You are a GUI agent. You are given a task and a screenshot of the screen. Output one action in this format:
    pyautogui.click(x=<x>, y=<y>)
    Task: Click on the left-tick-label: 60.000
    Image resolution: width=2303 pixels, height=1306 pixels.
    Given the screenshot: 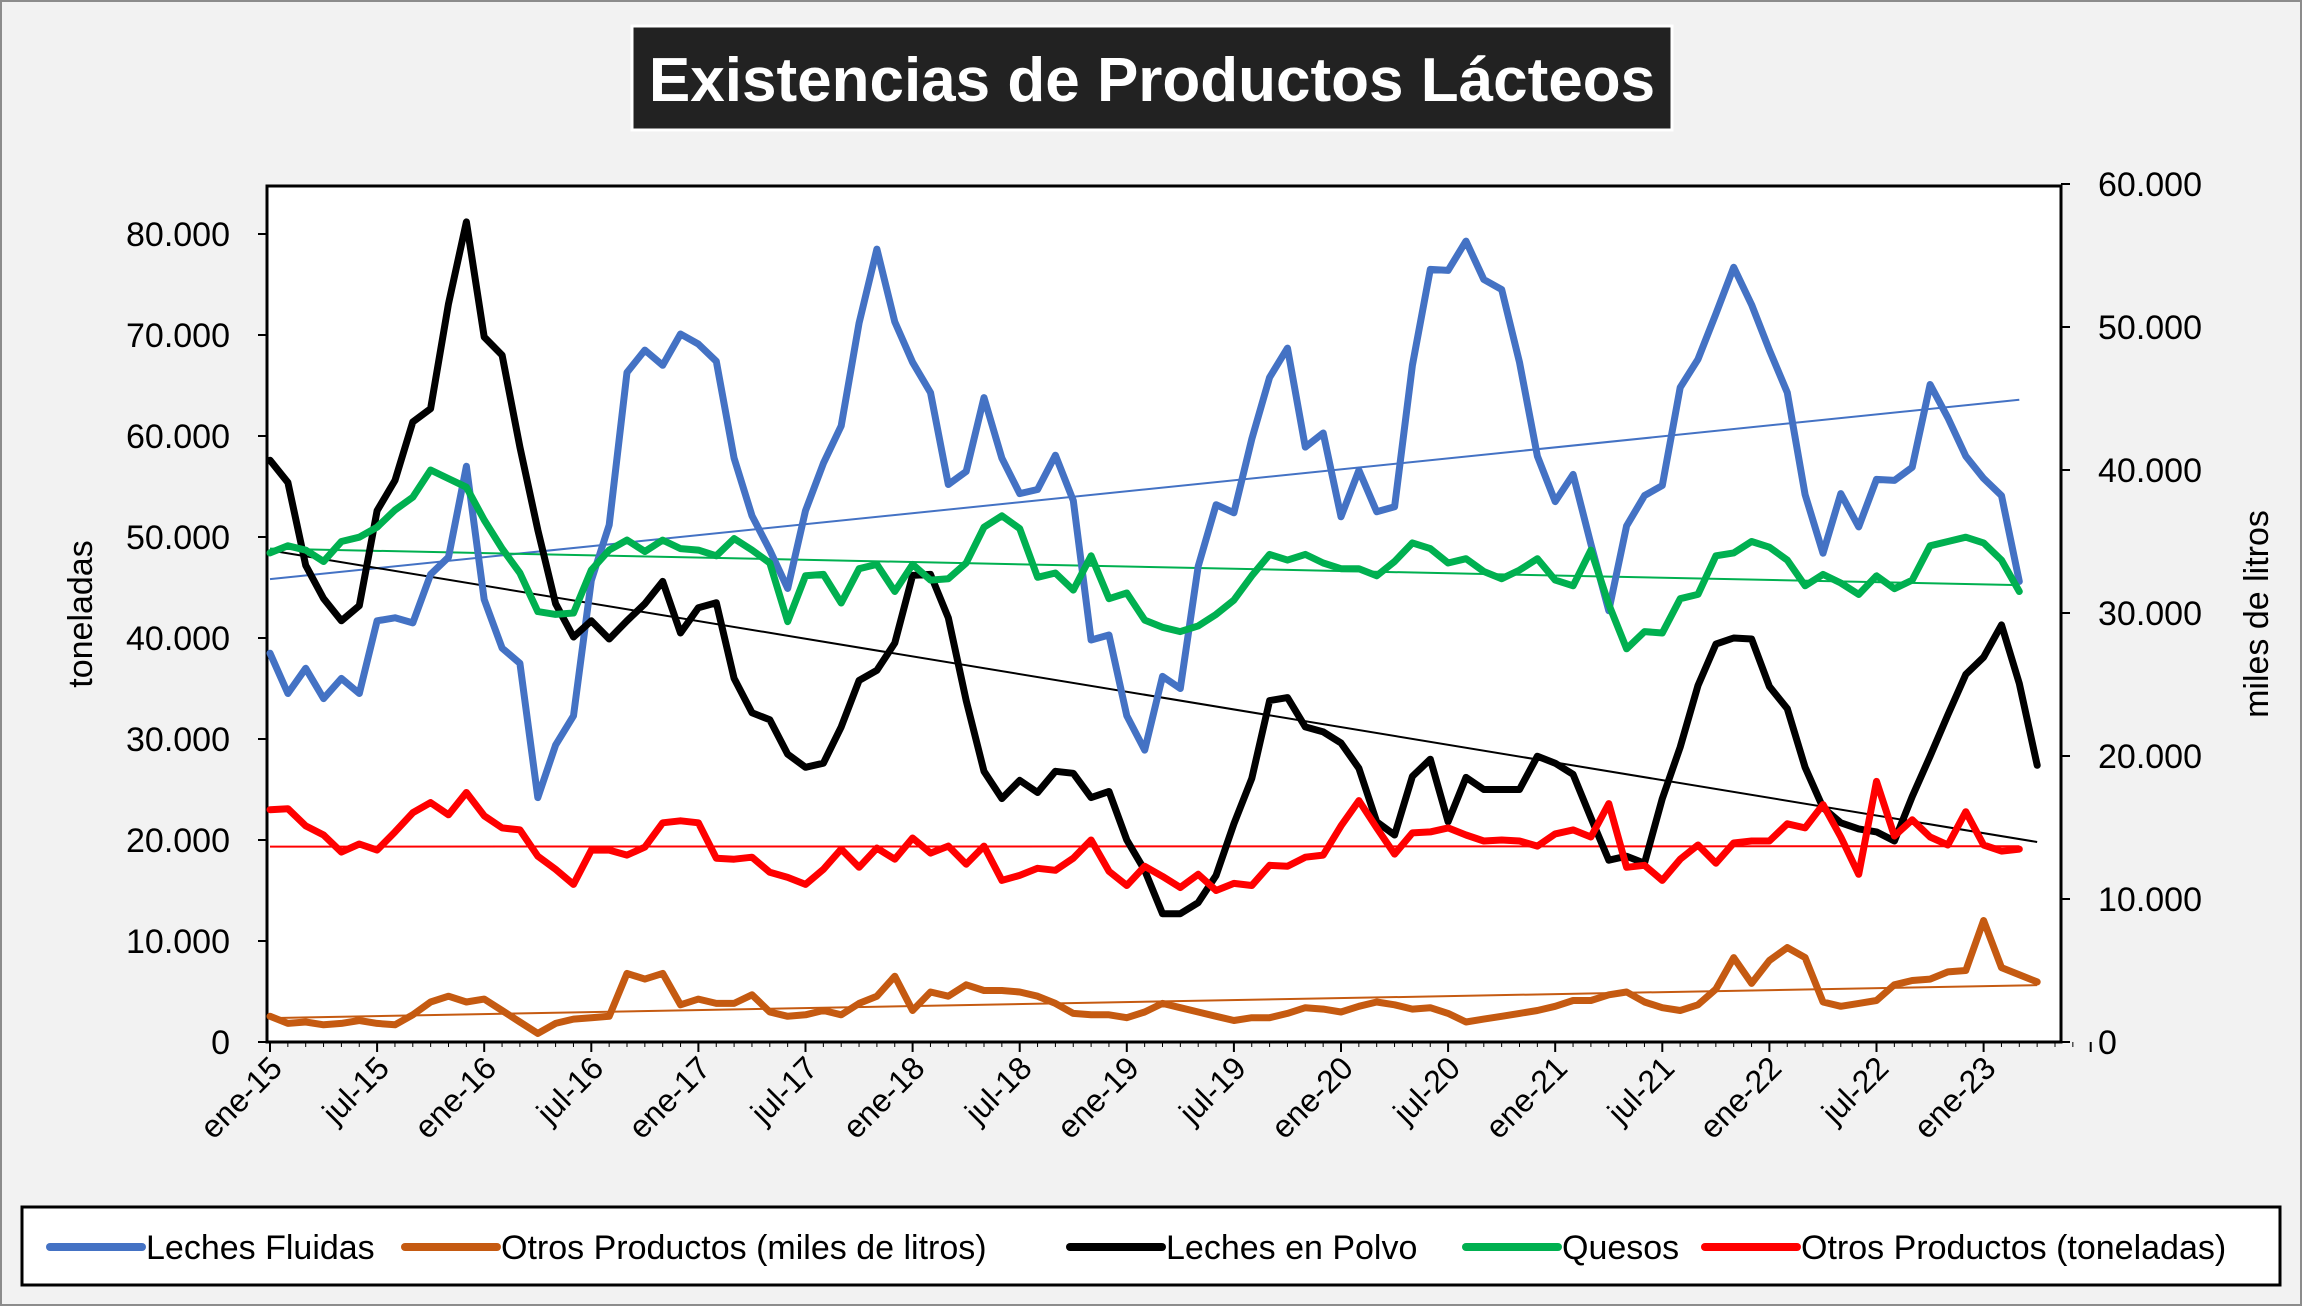 What is the action you would take?
    pyautogui.click(x=178, y=437)
    